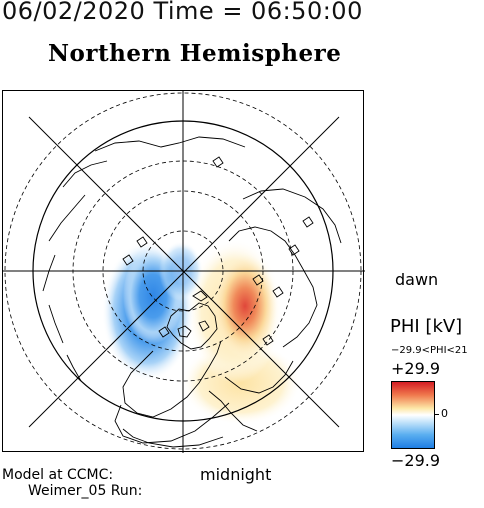  Describe the element at coordinates (58, 475) in the screenshot. I see `model-label: Model at CCMC:` at that location.